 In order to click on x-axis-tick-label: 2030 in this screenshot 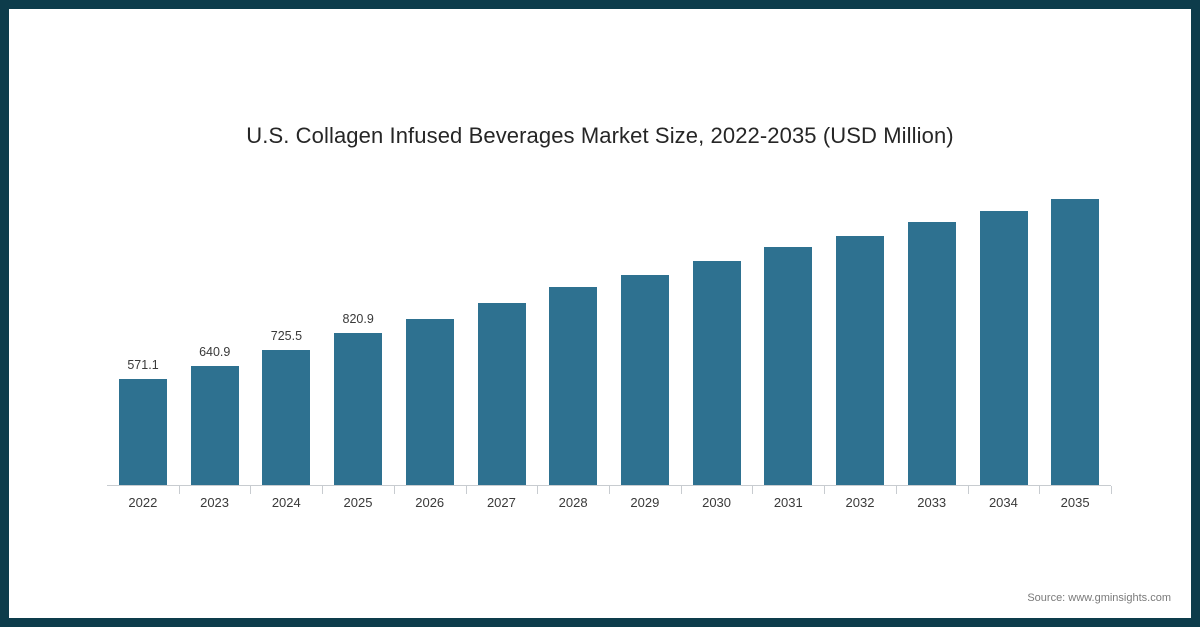, I will do `click(717, 502)`.